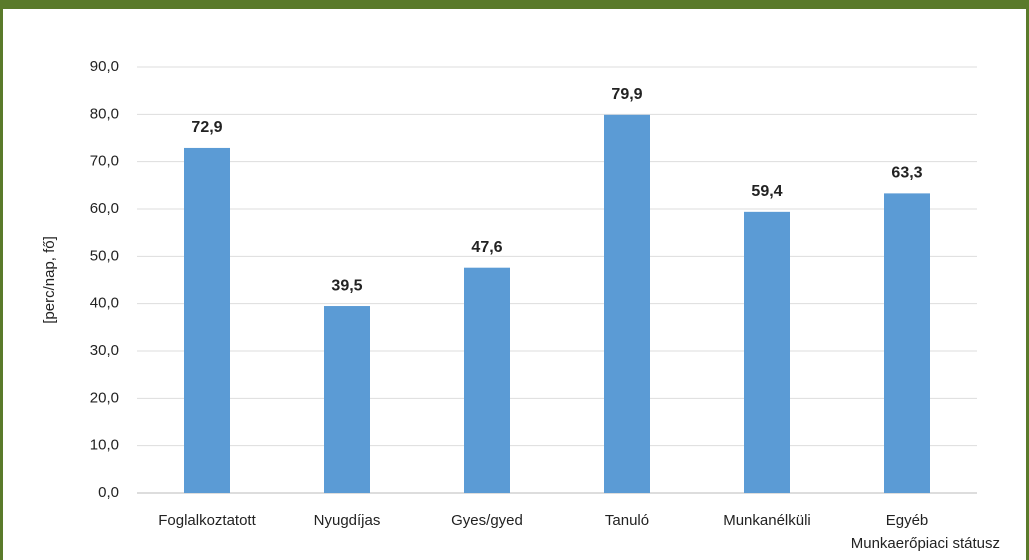  Describe the element at coordinates (487, 520) in the screenshot. I see `x-tick-label: Gyes/gyed` at that location.